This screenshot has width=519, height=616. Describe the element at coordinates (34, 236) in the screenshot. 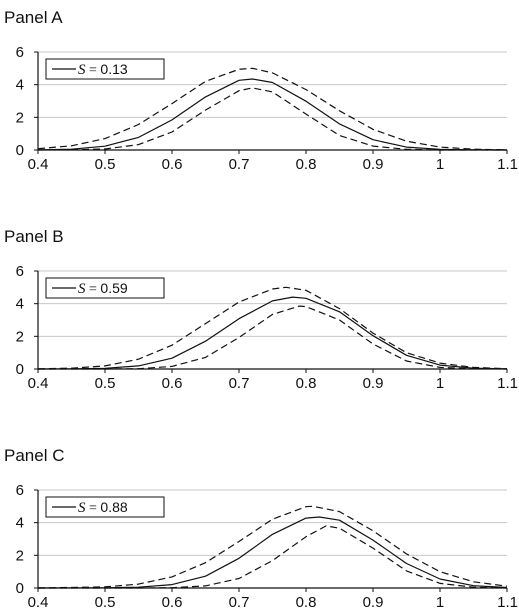

I see `panel-label: Panel B` at that location.